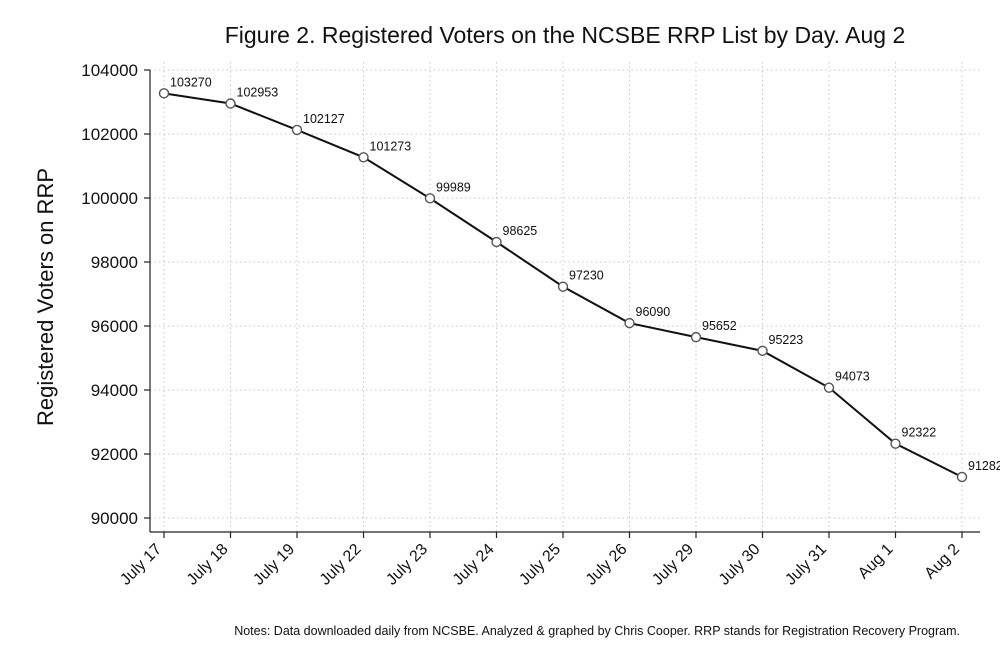 The height and width of the screenshot is (667, 1000). Describe the element at coordinates (208, 565) in the screenshot. I see `x-tick-label: July 18` at that location.